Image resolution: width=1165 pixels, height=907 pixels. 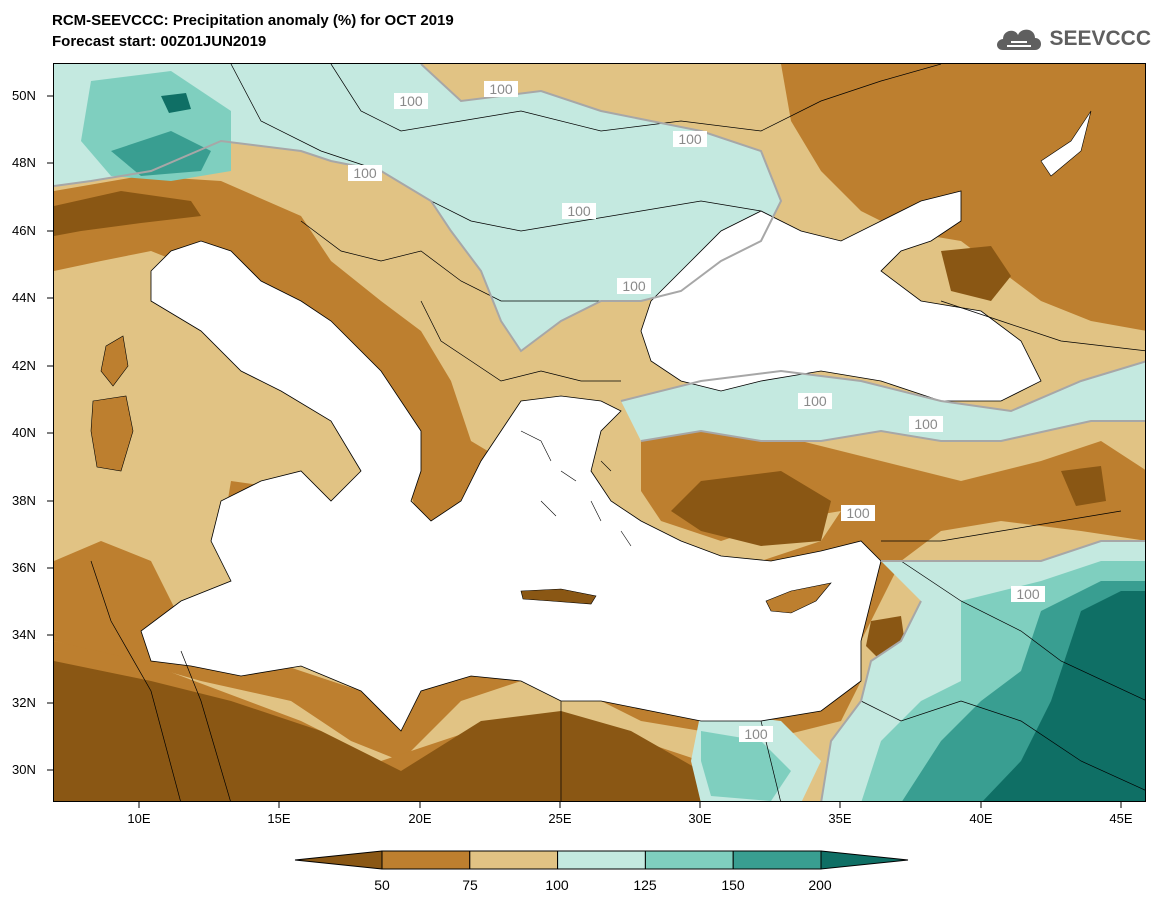 What do you see at coordinates (24, 95) in the screenshot?
I see `lat-tick-label: 50N` at bounding box center [24, 95].